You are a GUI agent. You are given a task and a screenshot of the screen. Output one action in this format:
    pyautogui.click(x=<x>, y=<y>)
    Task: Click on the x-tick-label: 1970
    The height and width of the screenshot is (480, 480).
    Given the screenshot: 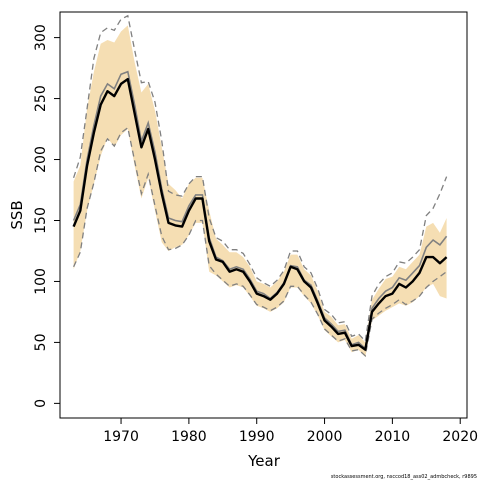 What is the action you would take?
    pyautogui.click(x=121, y=437)
    